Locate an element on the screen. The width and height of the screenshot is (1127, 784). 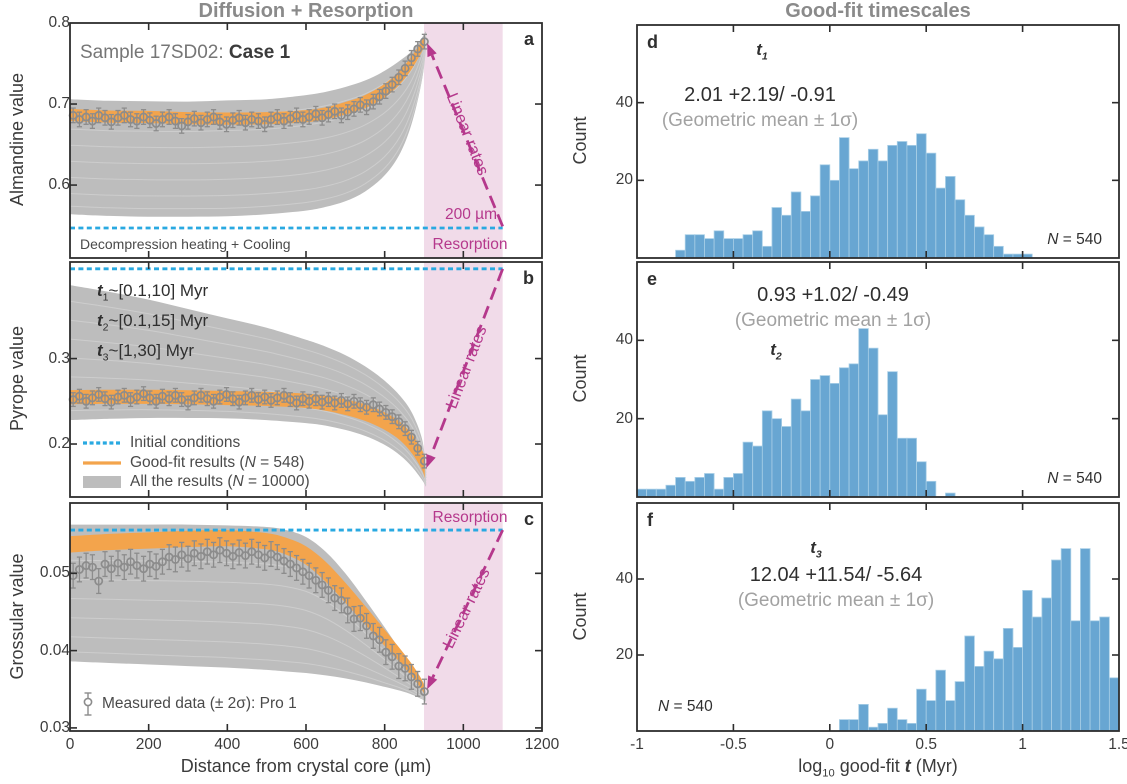
n-sym-f: N is located at coordinates (664, 706).